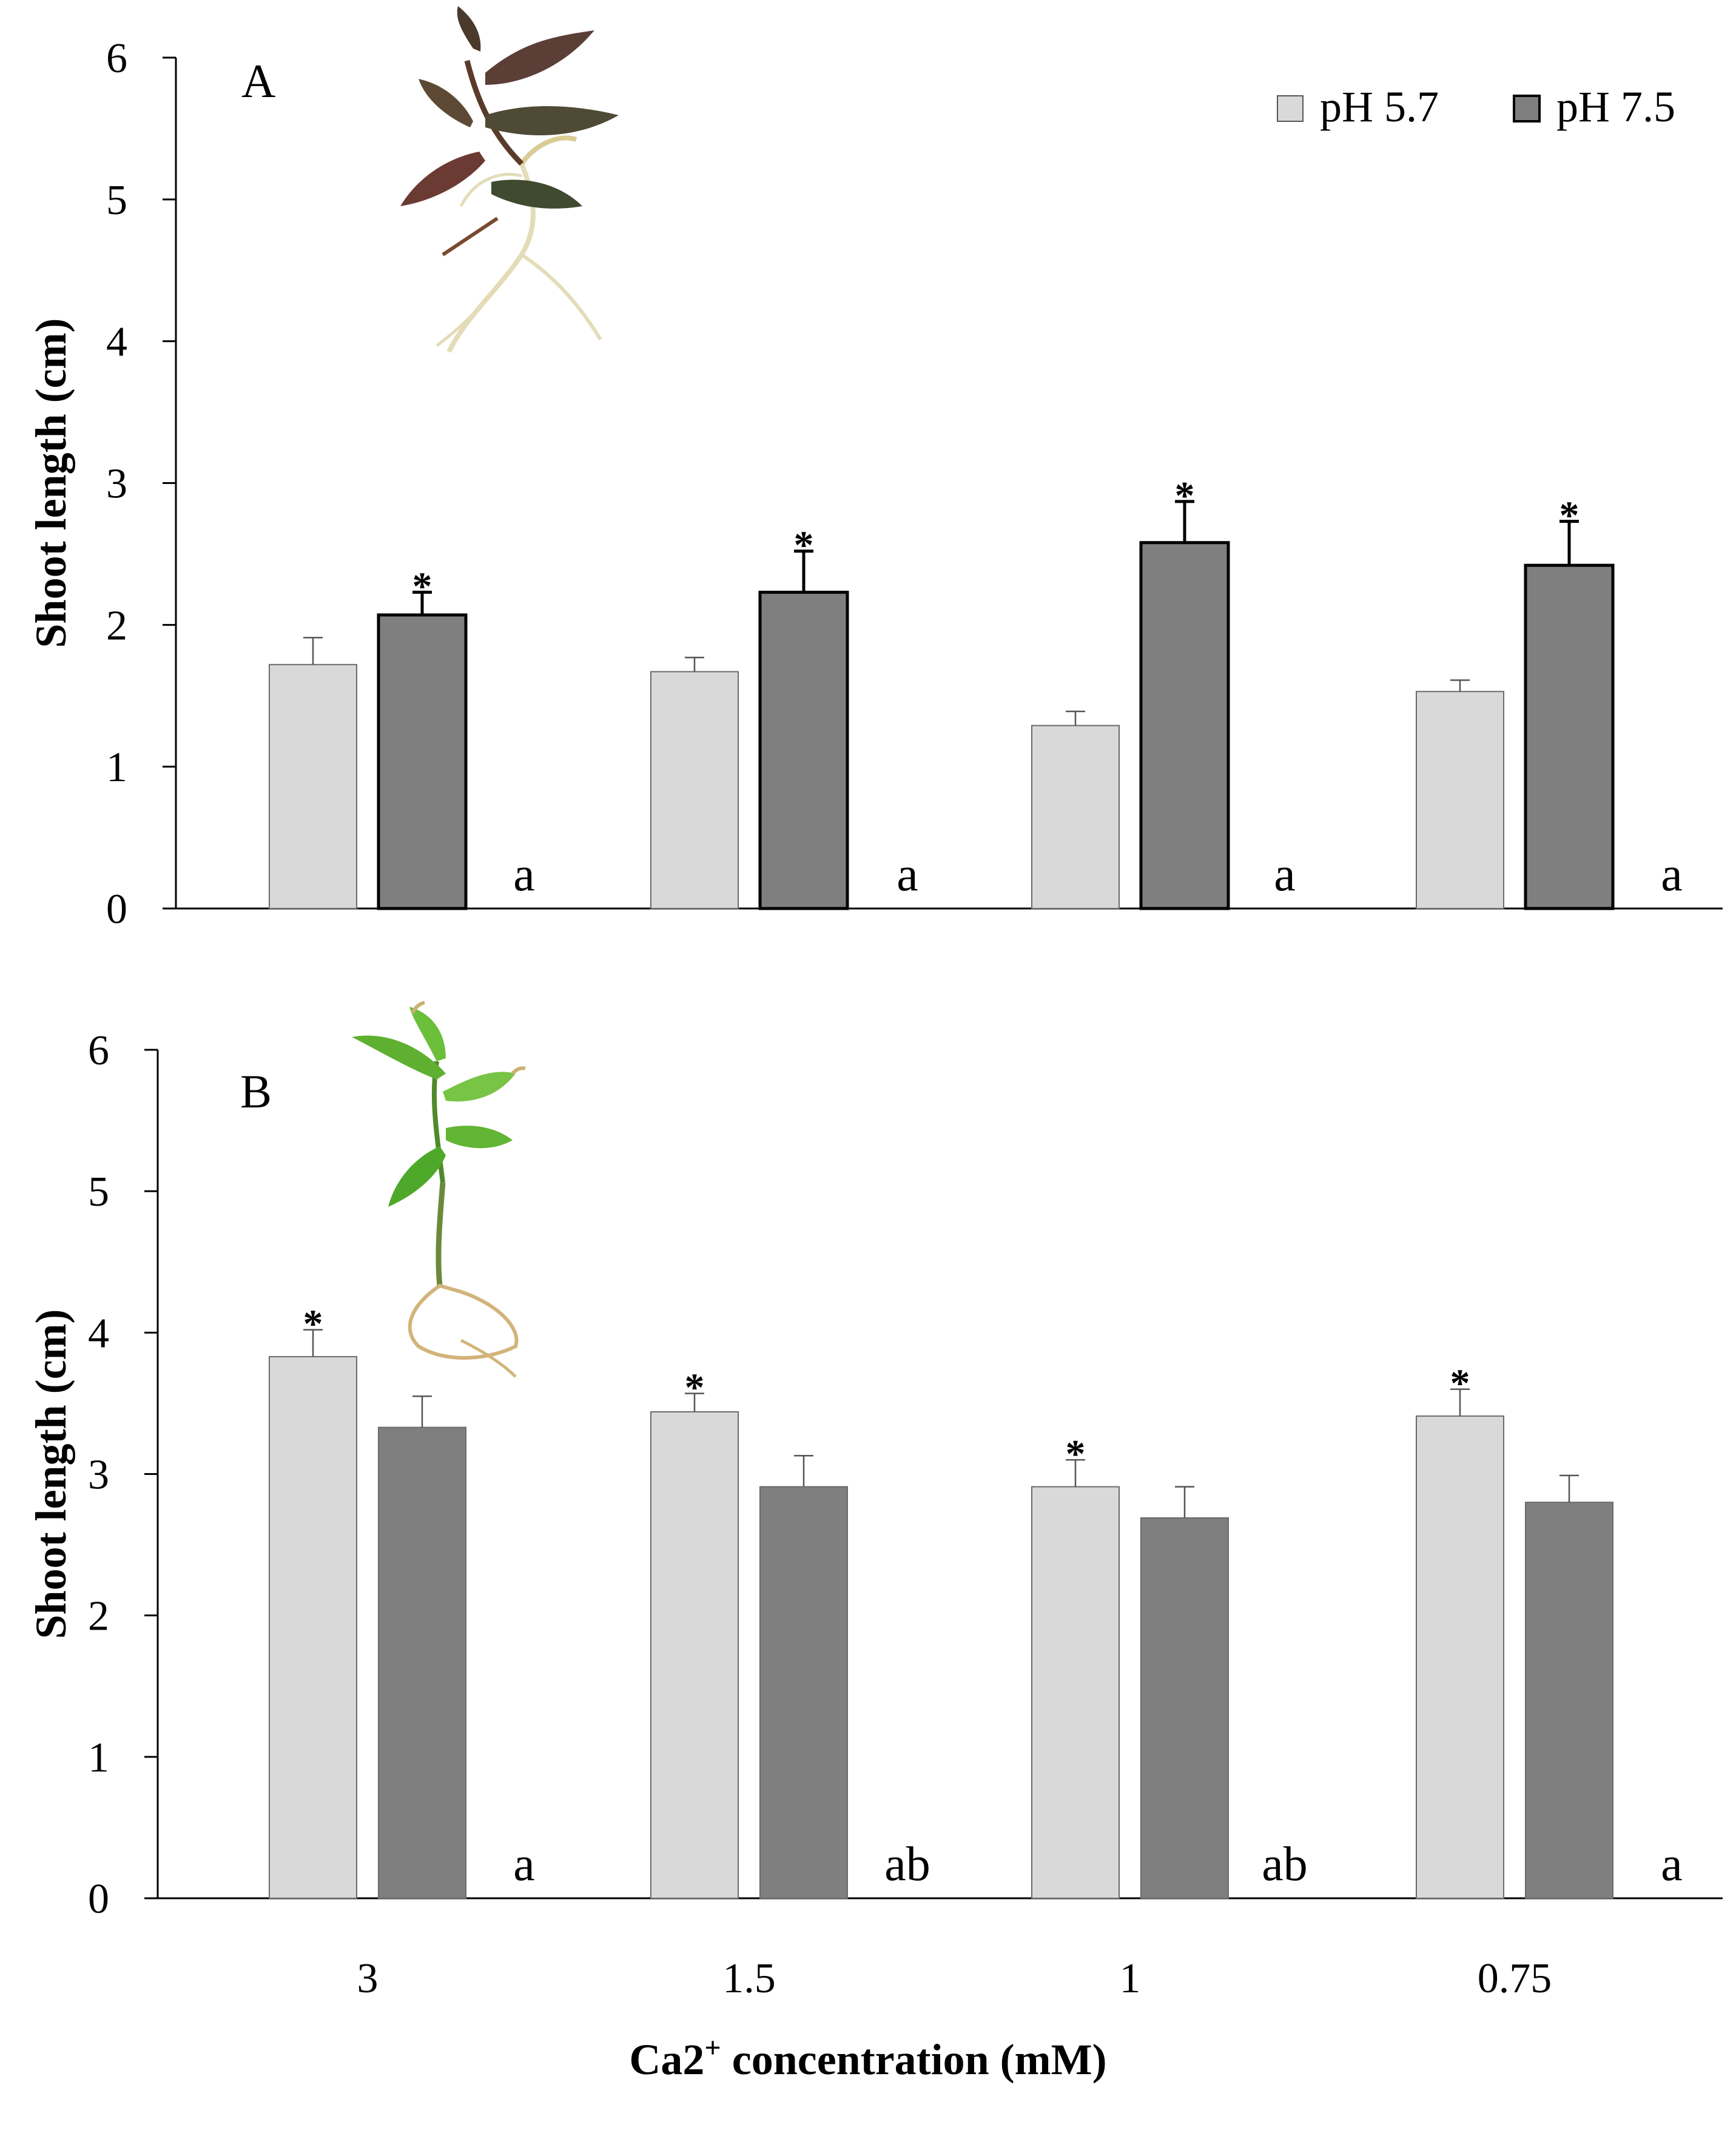 This screenshot has width=1736, height=2136. I want to click on bar-a-s0-c0, so click(313, 786).